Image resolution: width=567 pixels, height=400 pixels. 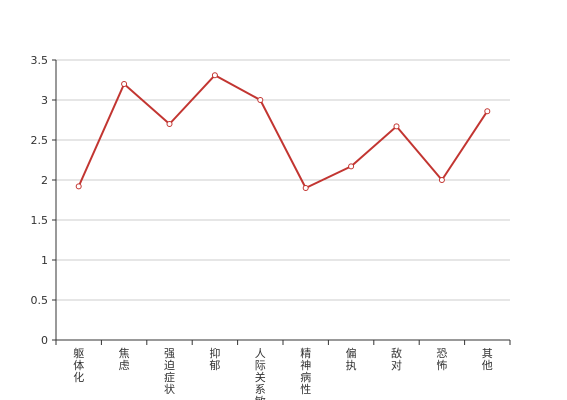 I want to click on y-tick-label: 2.5, so click(x=40, y=140).